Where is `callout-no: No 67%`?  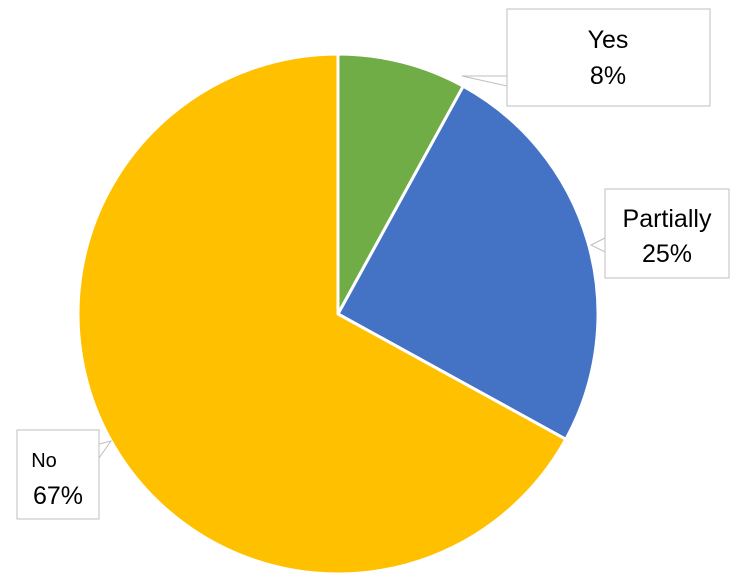
callout-no: No 67% is located at coordinates (64, 474).